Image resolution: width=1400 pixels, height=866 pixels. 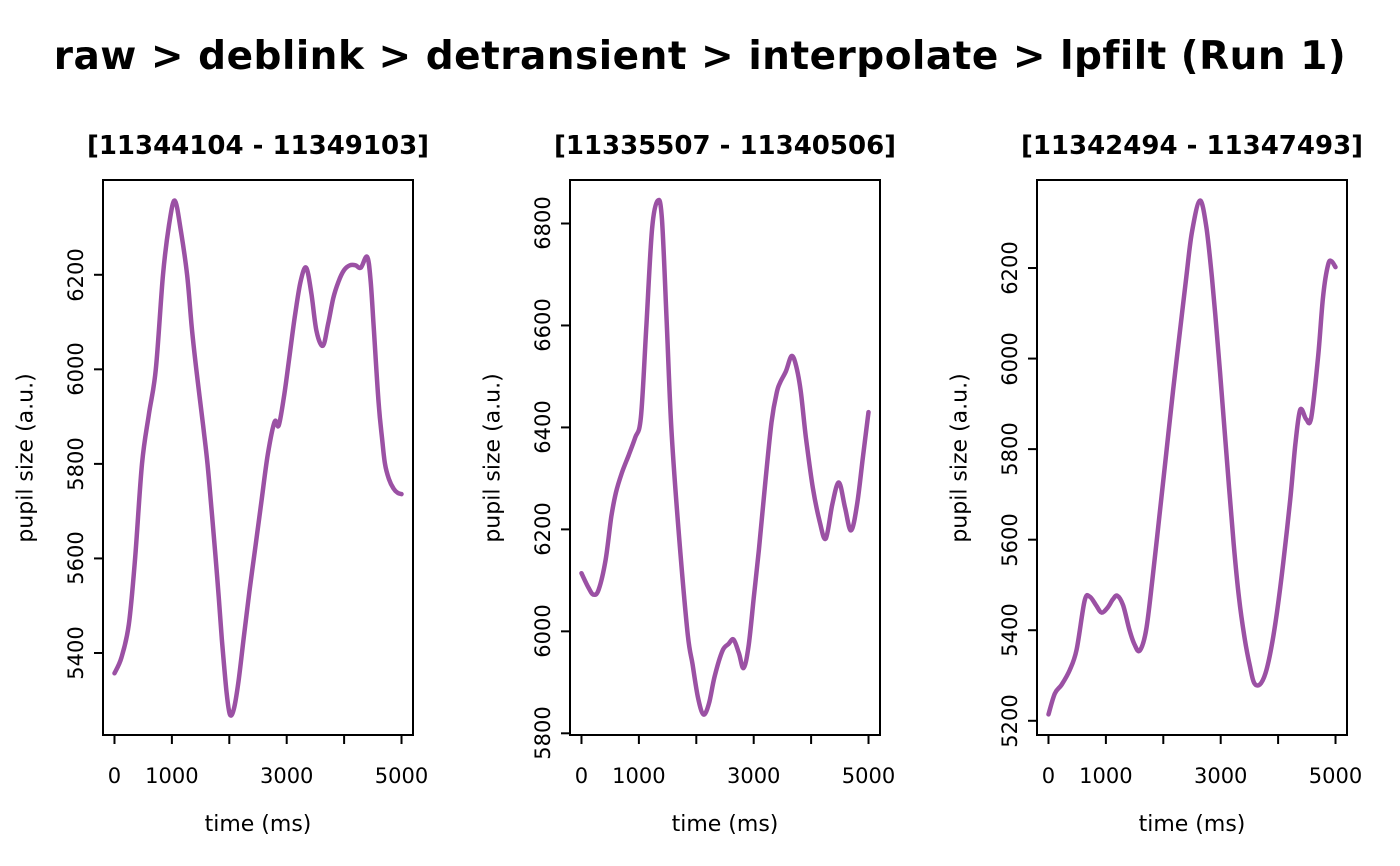 I want to click on y-tick-label: 6400, so click(x=543, y=427).